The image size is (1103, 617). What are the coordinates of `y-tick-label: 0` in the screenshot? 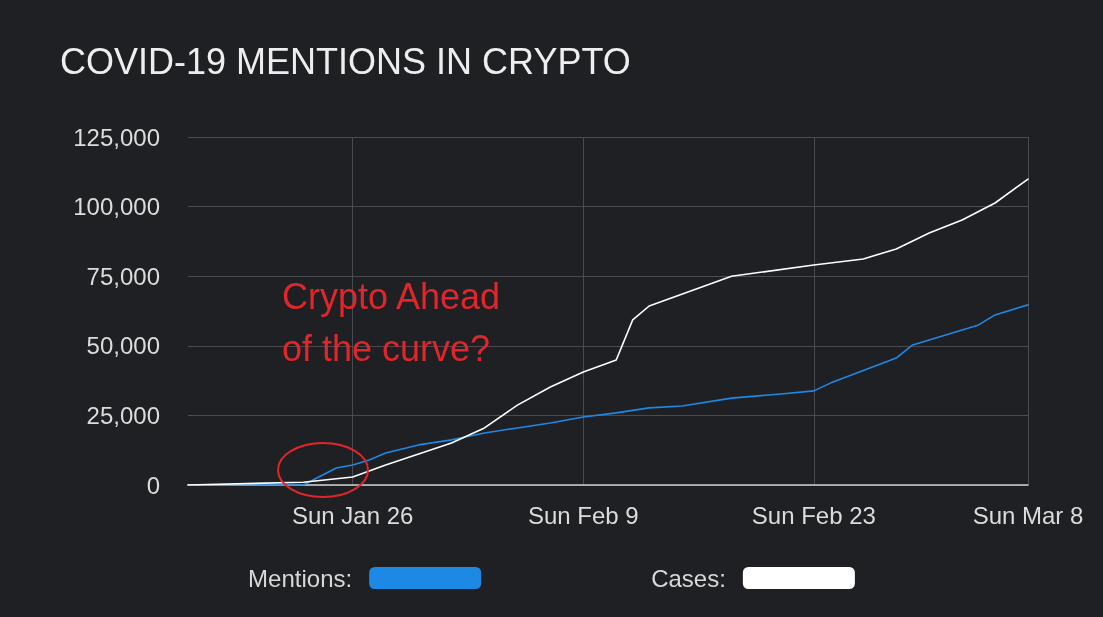 It's located at (153, 485).